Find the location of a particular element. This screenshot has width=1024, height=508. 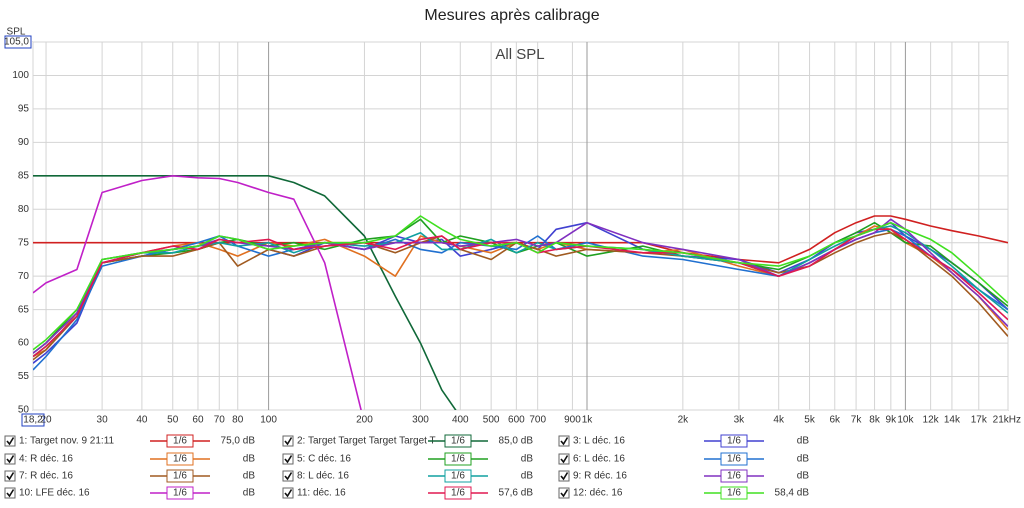

y-tick-label: 60 is located at coordinates (24, 343).